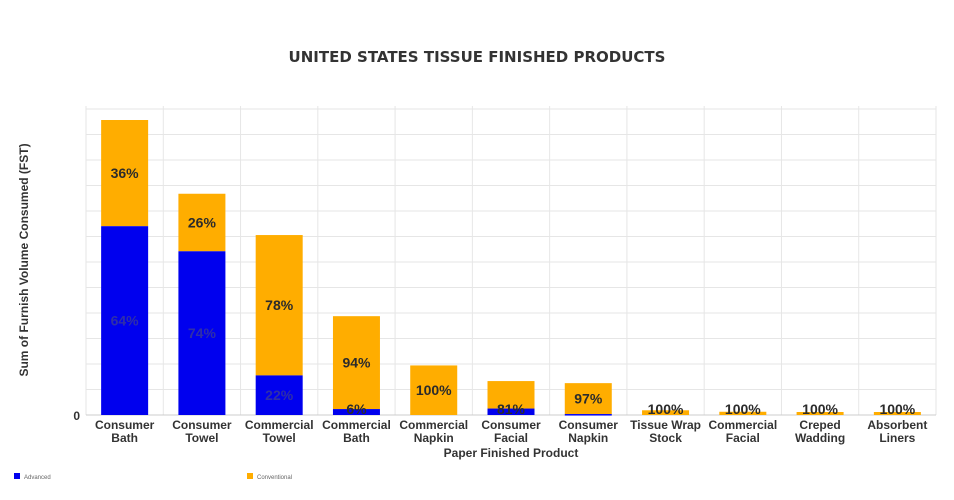 The image size is (954, 500). I want to click on data-label-conventional-6: 97%, so click(588, 399).